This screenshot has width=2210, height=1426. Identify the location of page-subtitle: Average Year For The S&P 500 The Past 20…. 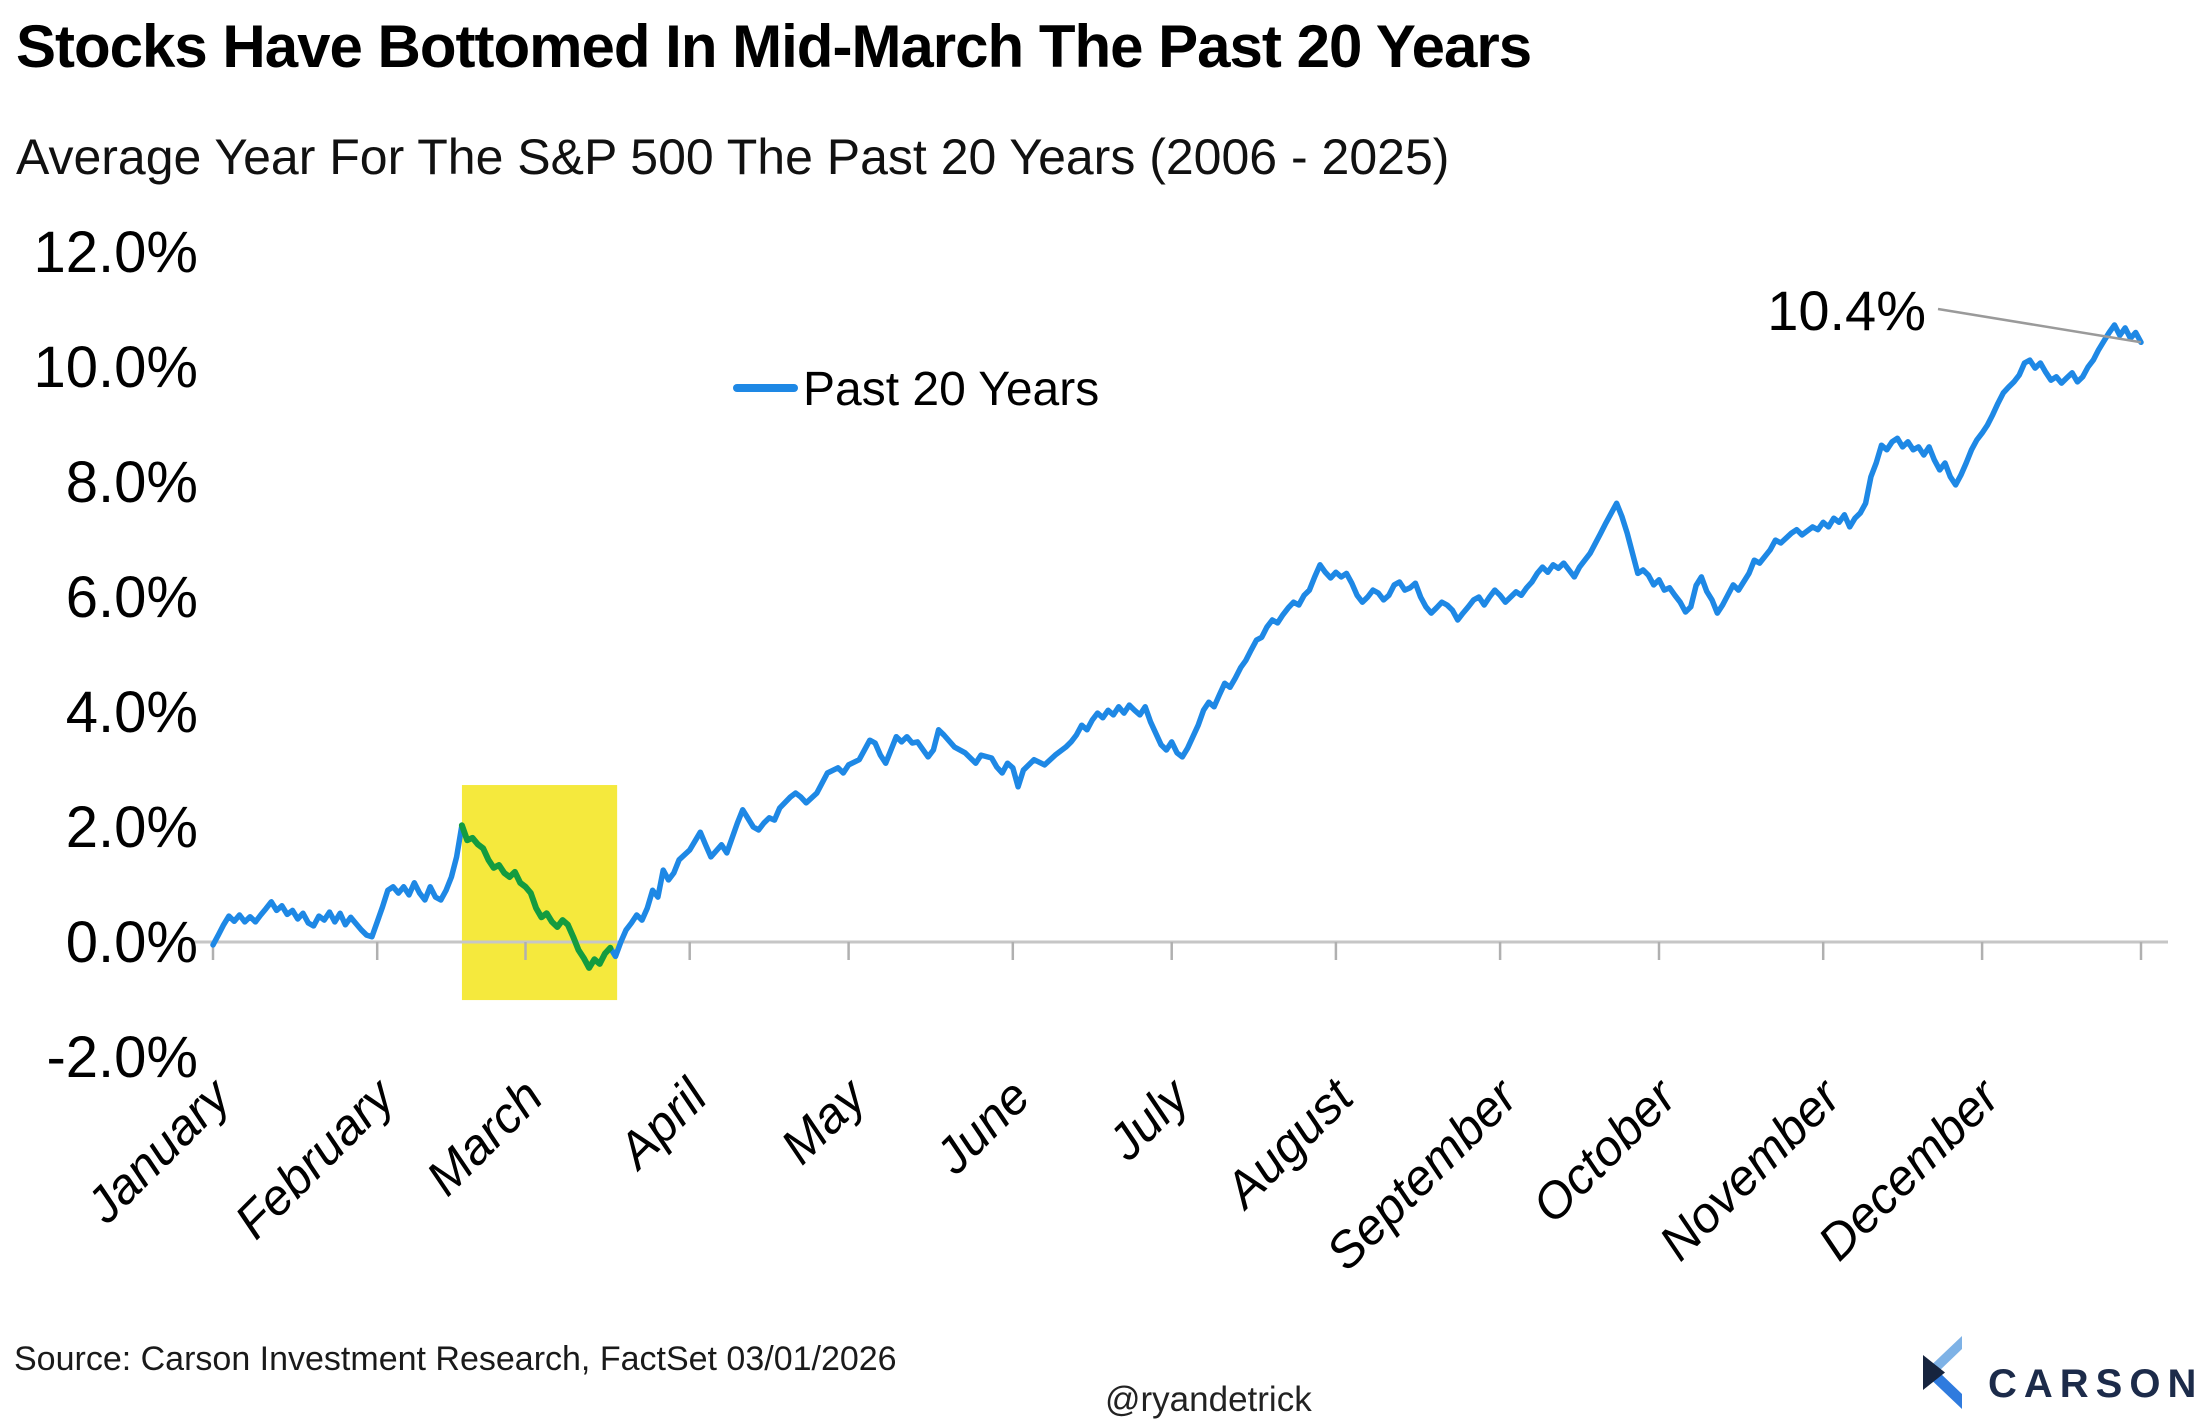
(733, 157).